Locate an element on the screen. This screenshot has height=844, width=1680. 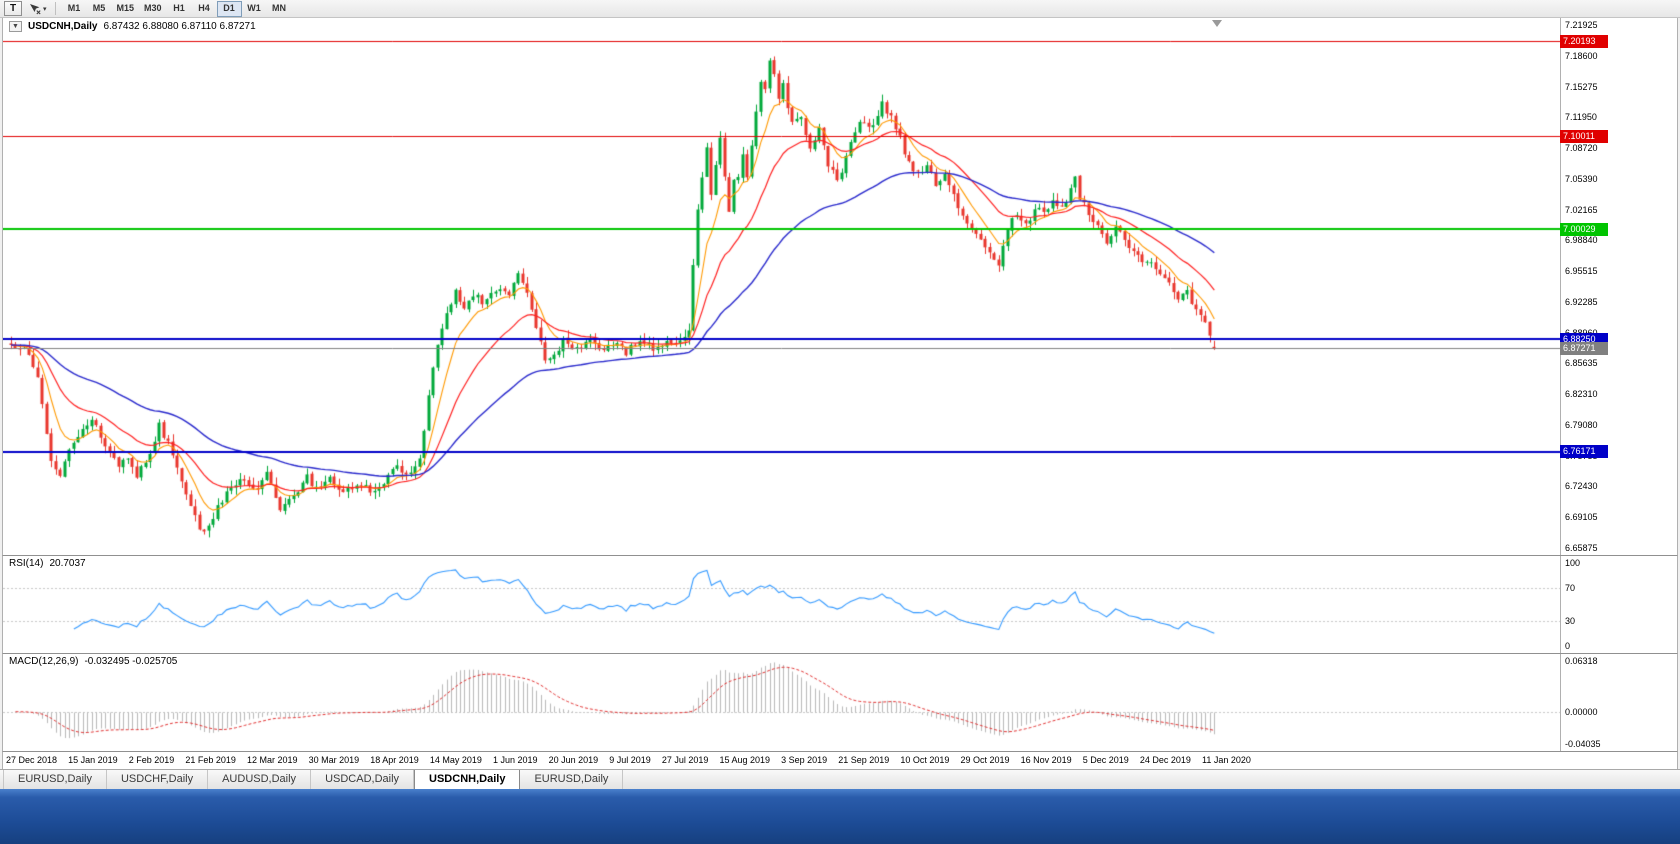
taskbar is located at coordinates (840, 816).